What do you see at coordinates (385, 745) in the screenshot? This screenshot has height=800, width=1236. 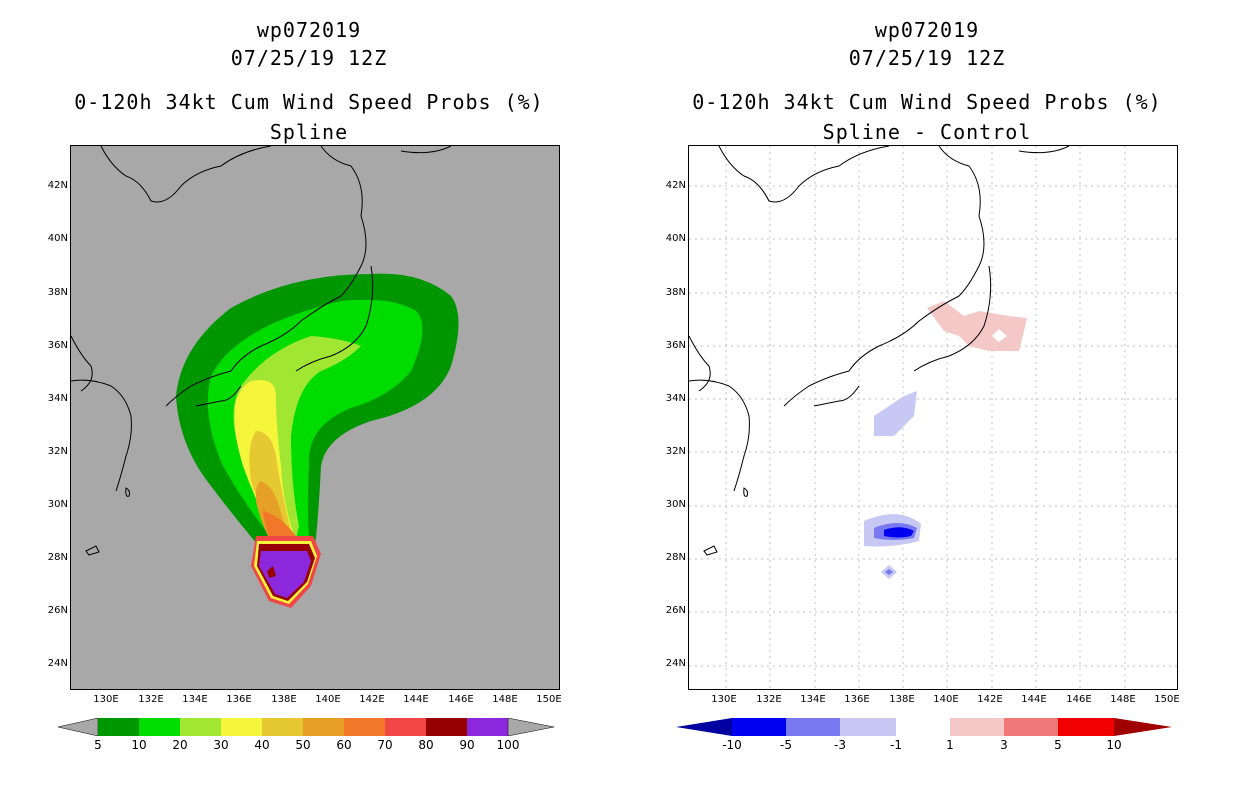 I see `colorbar-label: 70` at bounding box center [385, 745].